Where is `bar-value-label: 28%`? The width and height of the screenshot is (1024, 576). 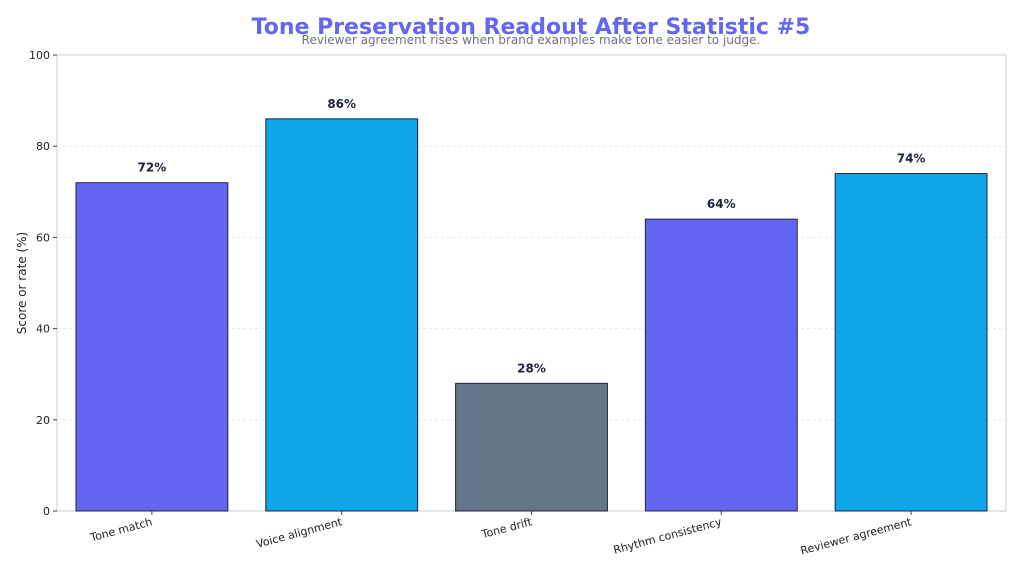
bar-value-label: 28% is located at coordinates (531, 368).